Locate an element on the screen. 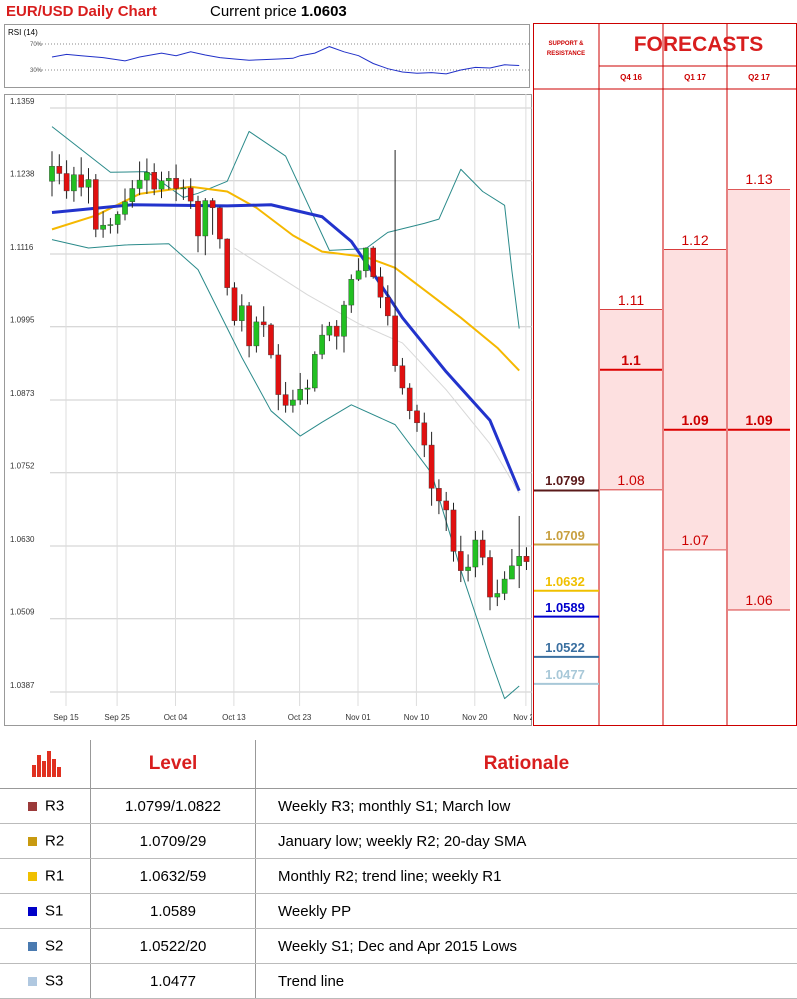 Image resolution: width=797 pixels, height=999 pixels. level-value: 1.0709/29 is located at coordinates (173, 841).